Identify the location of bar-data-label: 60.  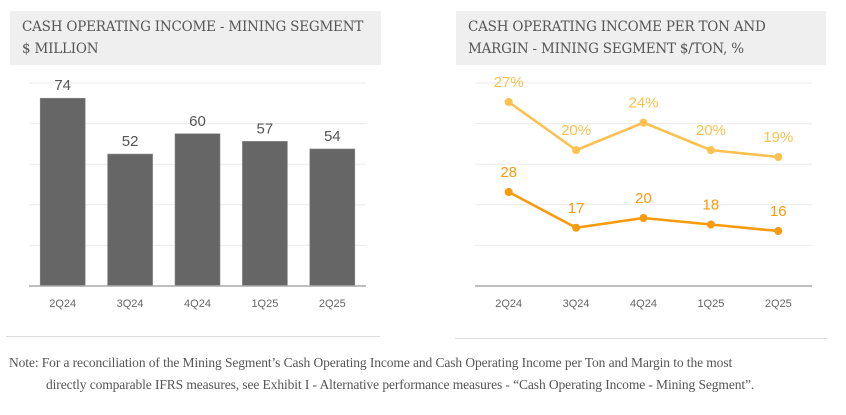
(197, 121).